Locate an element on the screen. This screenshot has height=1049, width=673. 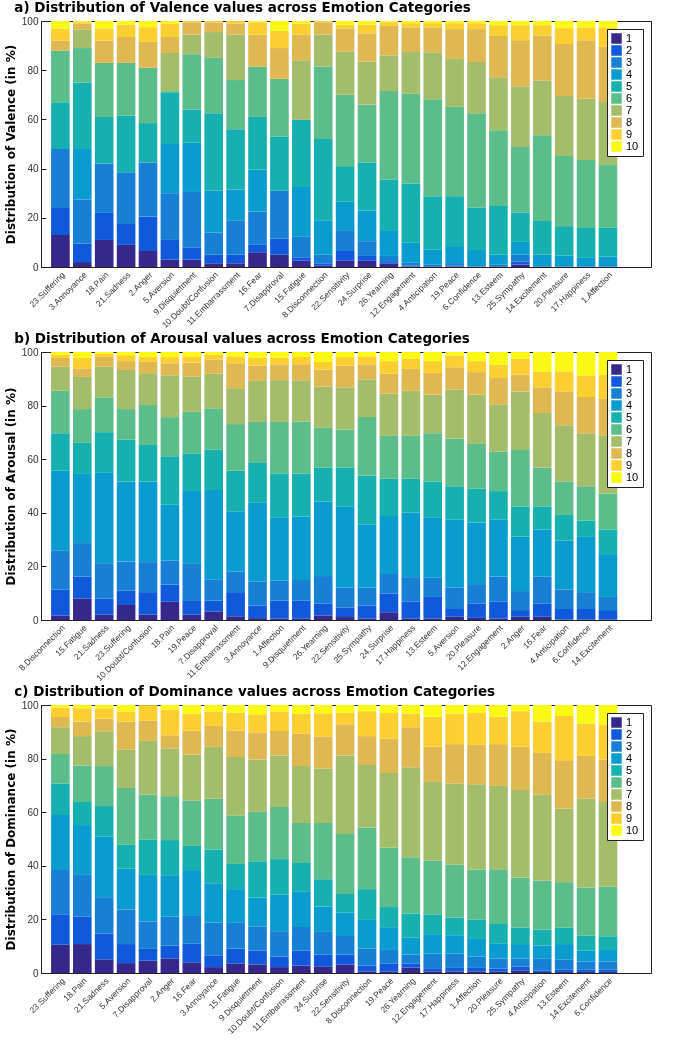
chart-title: c) Distribution of Dominance values across Emotion Categories is located at coordinates (255, 690).